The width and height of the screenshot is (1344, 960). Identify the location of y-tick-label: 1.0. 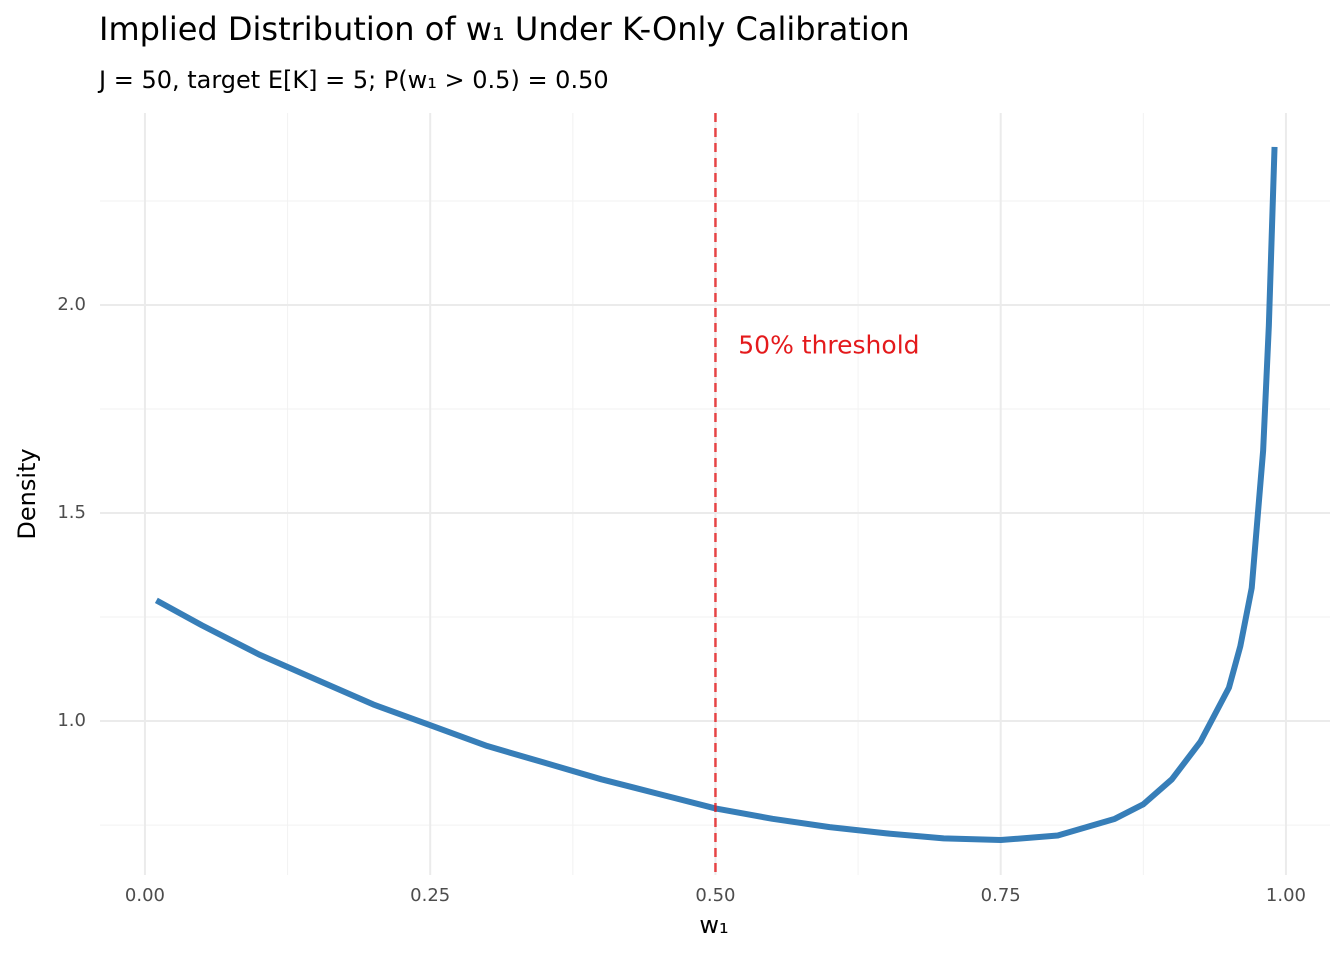
(71, 720).